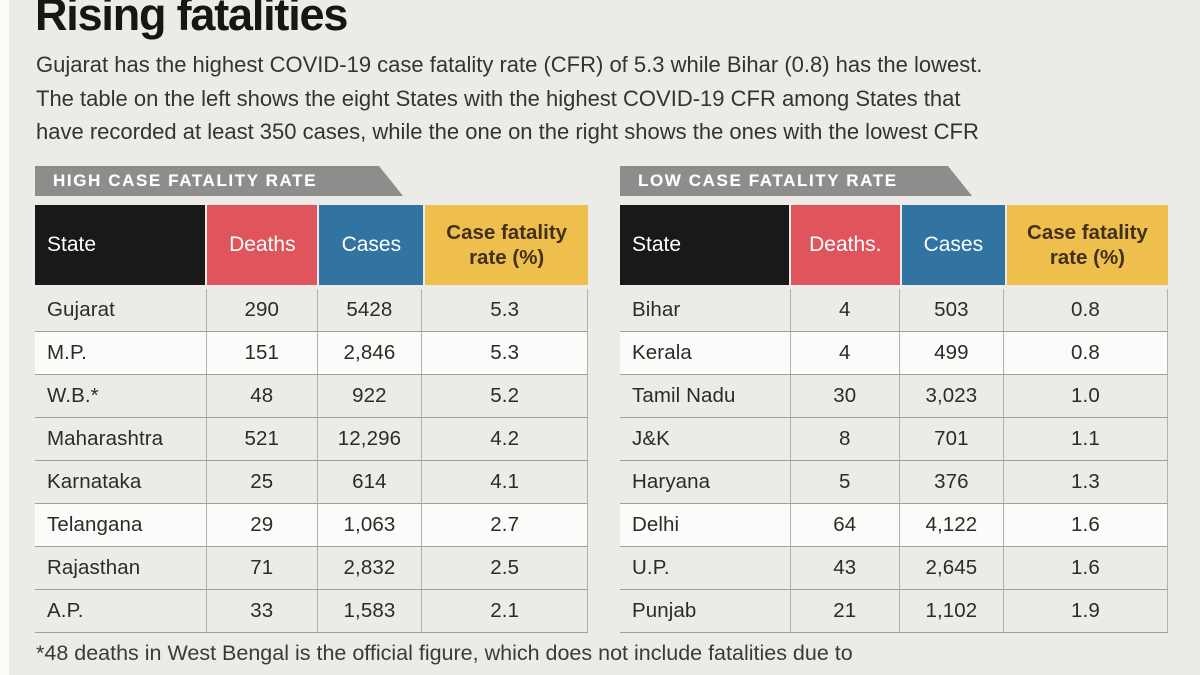 The width and height of the screenshot is (1200, 675). What do you see at coordinates (504, 439) in the screenshot?
I see `cell-cfr: 4.2` at bounding box center [504, 439].